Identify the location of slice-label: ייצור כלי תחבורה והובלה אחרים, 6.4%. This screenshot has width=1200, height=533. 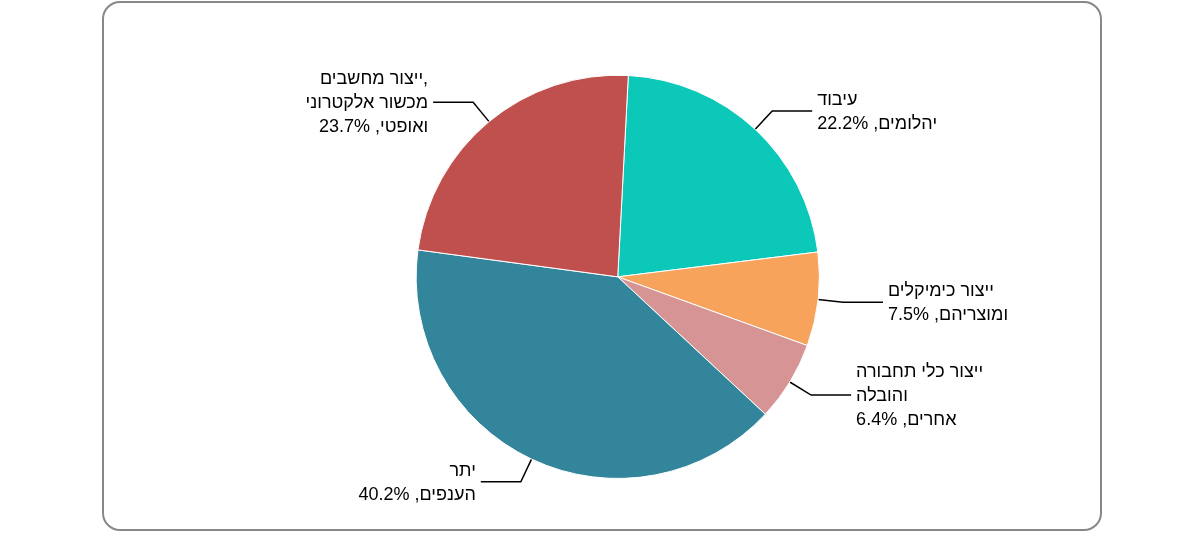
(920, 395).